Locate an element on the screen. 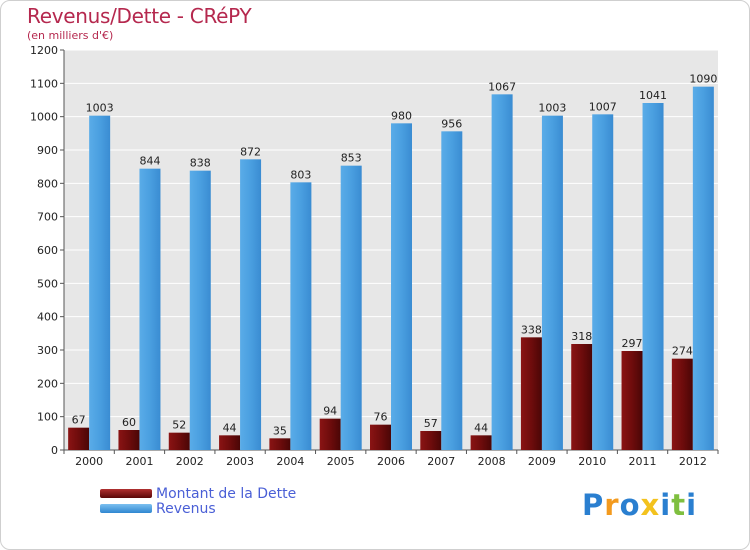 This screenshot has height=550, width=750. data-label-revenus-2011: 1041 is located at coordinates (653, 95).